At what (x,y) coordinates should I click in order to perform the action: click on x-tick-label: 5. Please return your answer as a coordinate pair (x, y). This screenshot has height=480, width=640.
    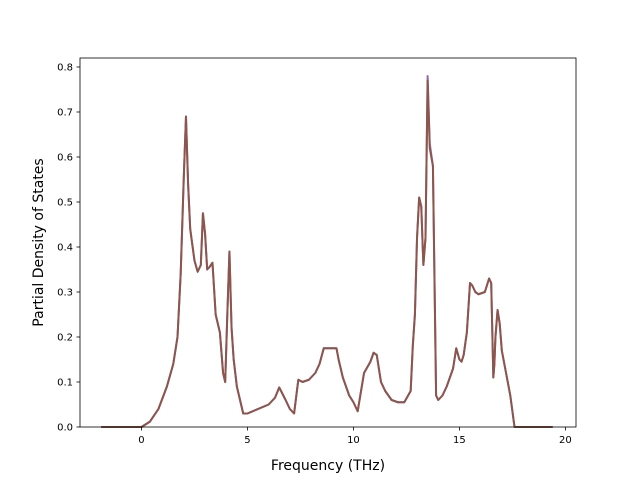
    Looking at the image, I should click on (247, 440).